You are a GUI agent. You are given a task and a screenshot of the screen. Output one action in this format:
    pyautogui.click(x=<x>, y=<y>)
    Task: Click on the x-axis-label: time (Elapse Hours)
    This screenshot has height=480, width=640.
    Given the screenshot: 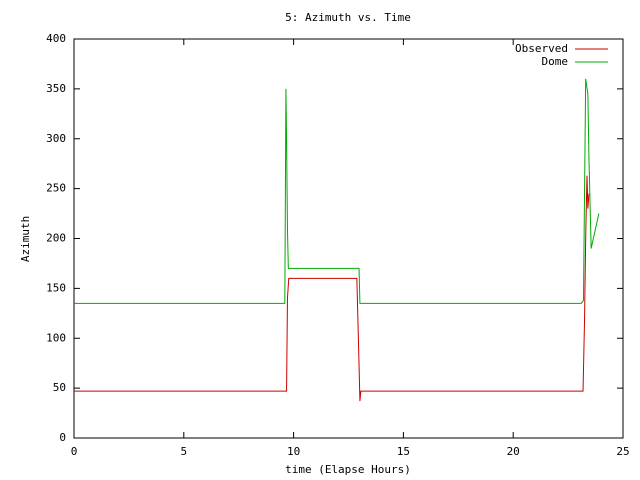 What is the action you would take?
    pyautogui.click(x=348, y=469)
    